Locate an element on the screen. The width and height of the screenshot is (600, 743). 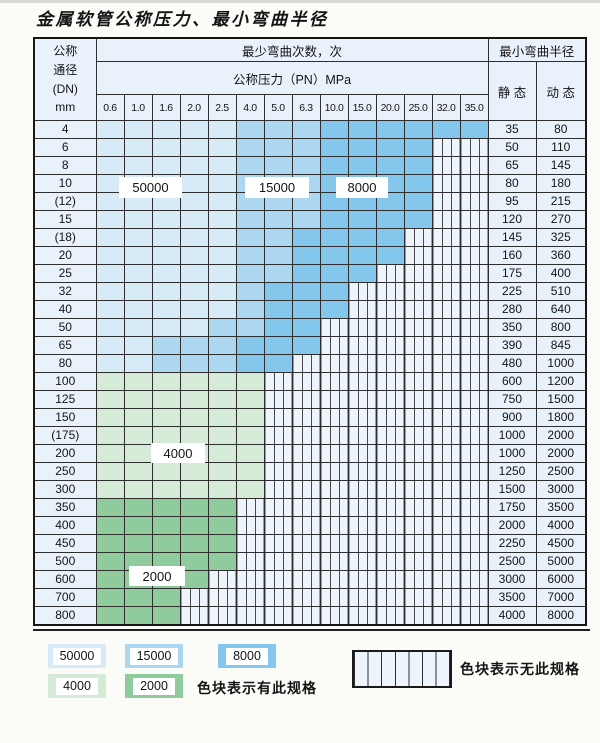
dn-cell: 32 is located at coordinates (65, 291).